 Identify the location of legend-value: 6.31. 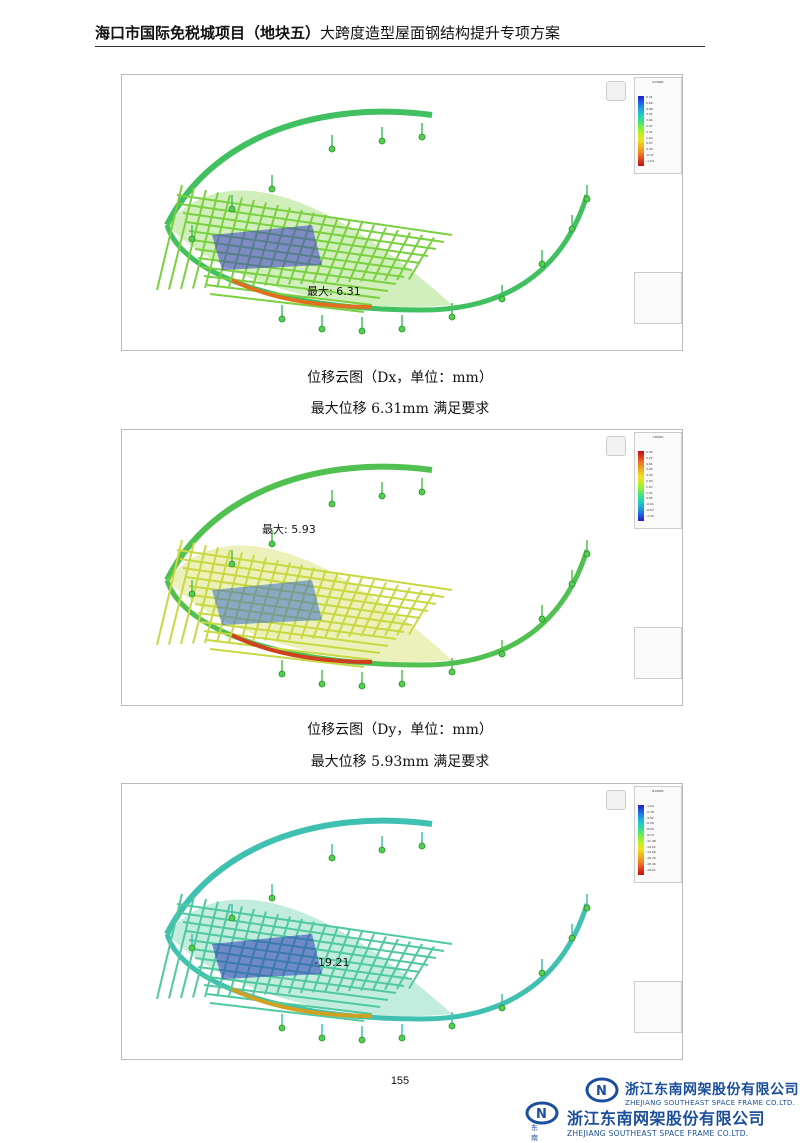
(649, 97).